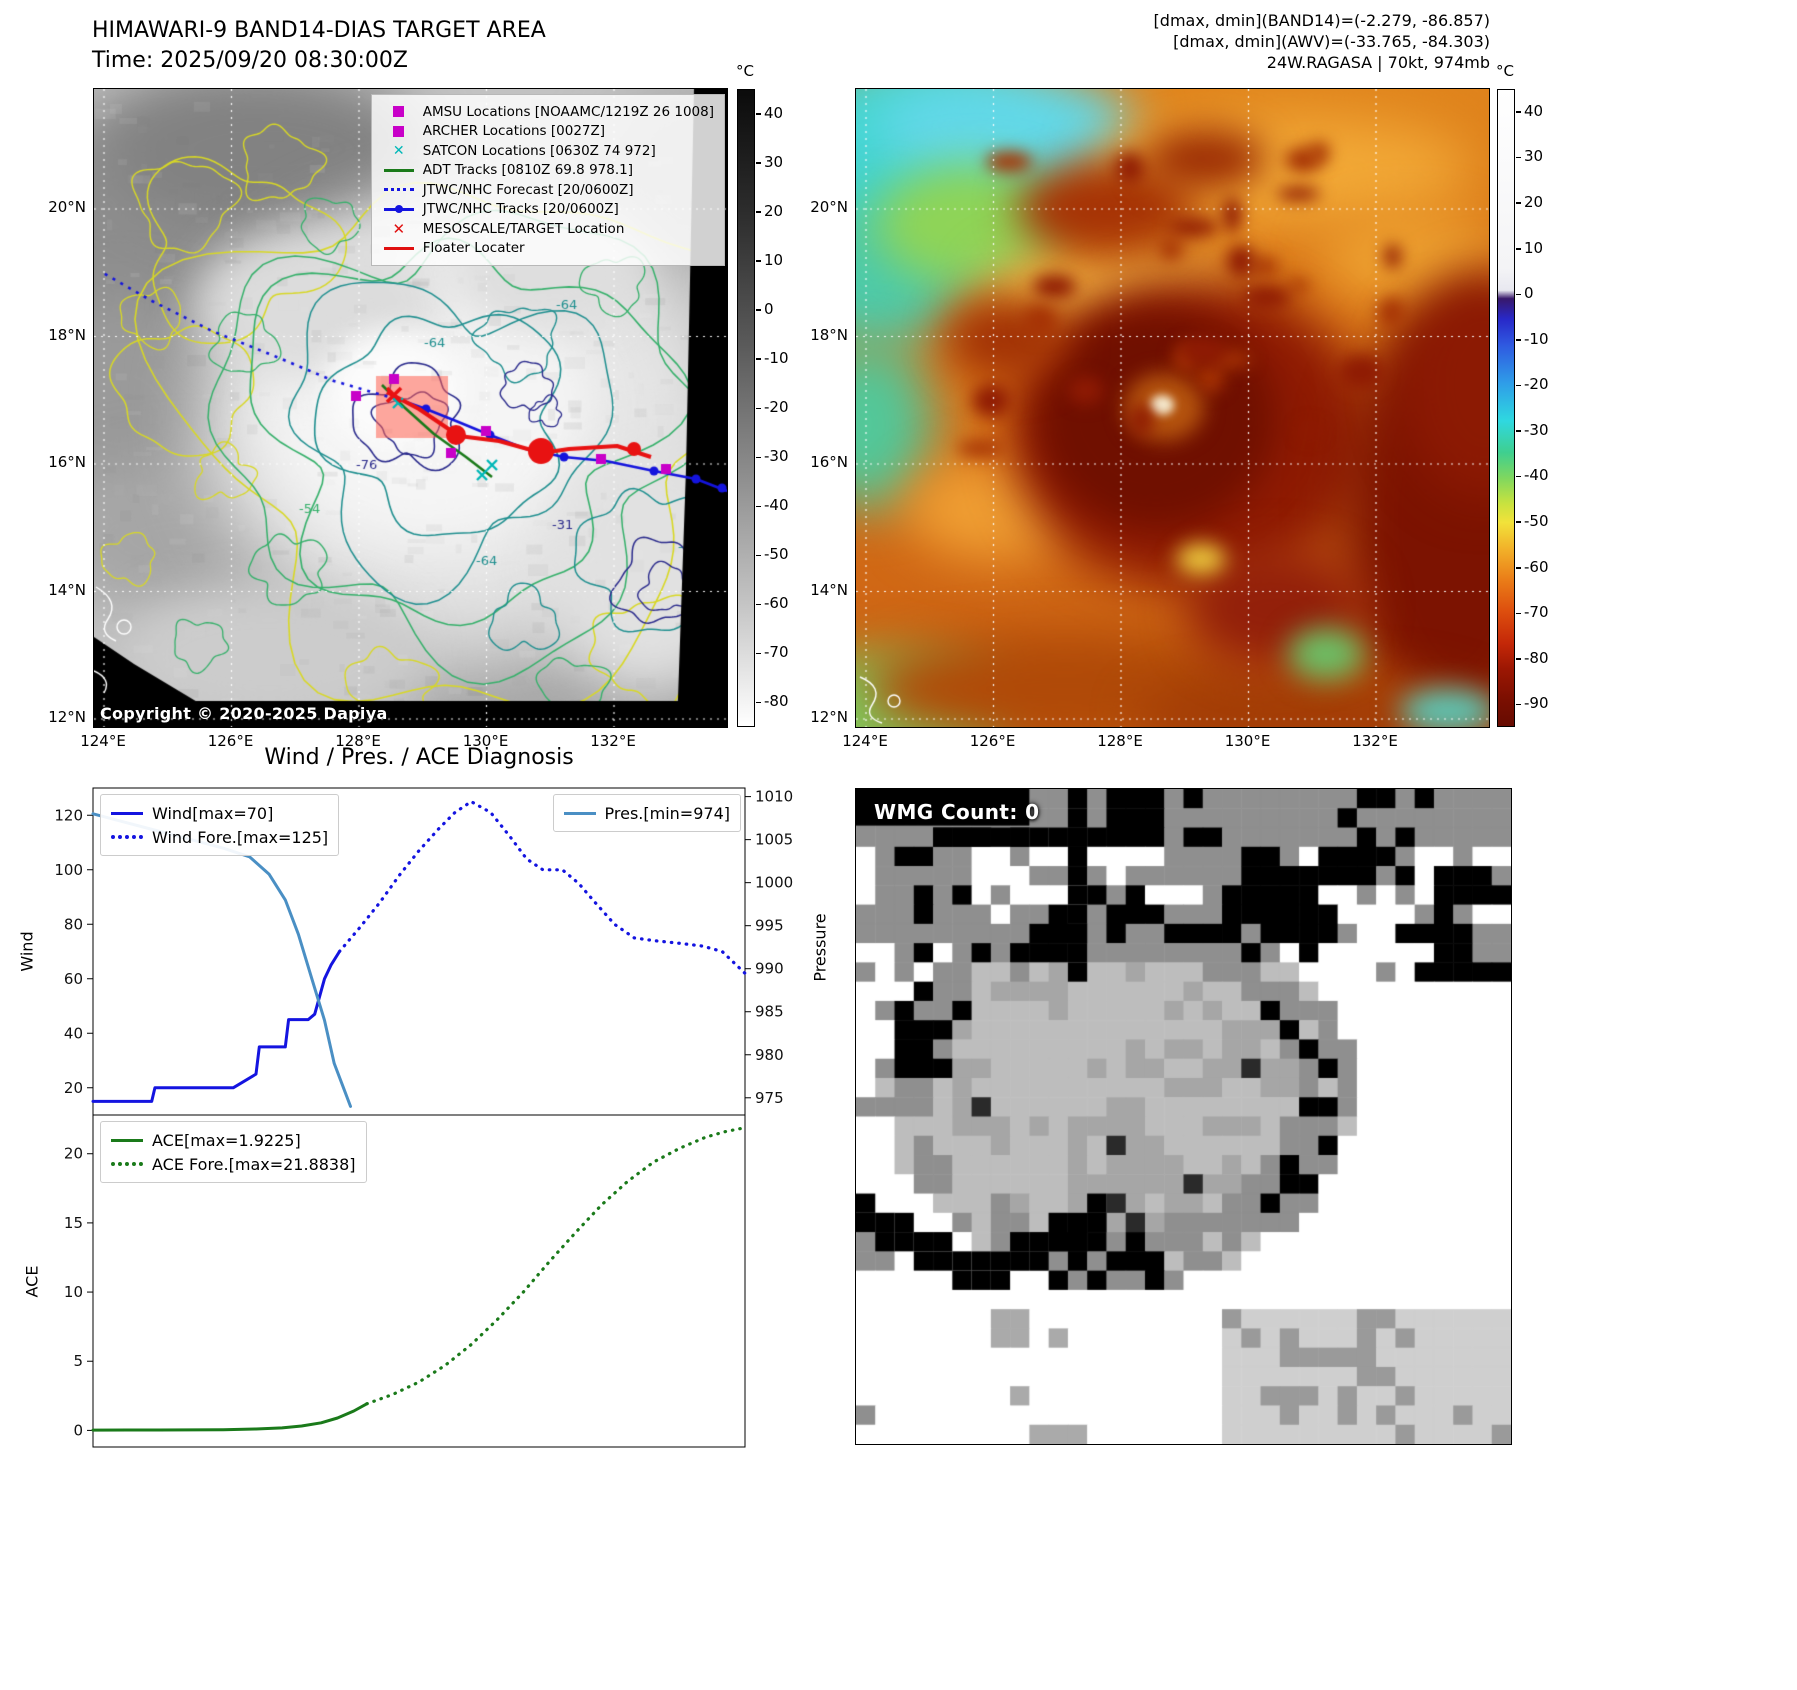  I want to click on legend-item: ✕ MESOSCALE/TARGET Location, so click(548, 229).